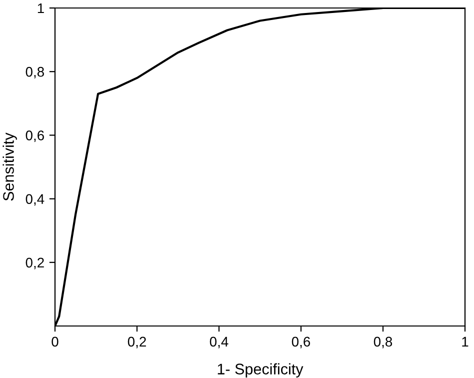  I want to click on y-tick-label: 0,8, so click(35, 72).